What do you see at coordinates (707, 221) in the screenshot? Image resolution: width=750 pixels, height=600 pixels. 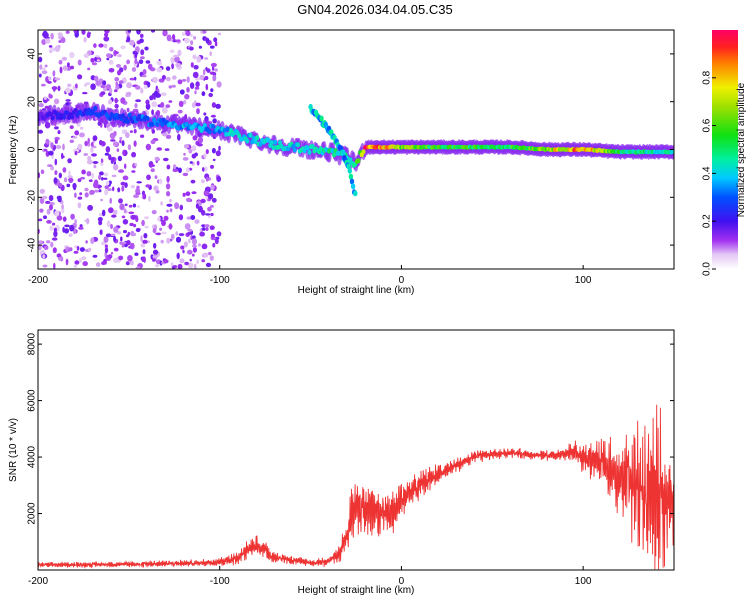 I see `colorbar-tick-label: 0.2` at bounding box center [707, 221].